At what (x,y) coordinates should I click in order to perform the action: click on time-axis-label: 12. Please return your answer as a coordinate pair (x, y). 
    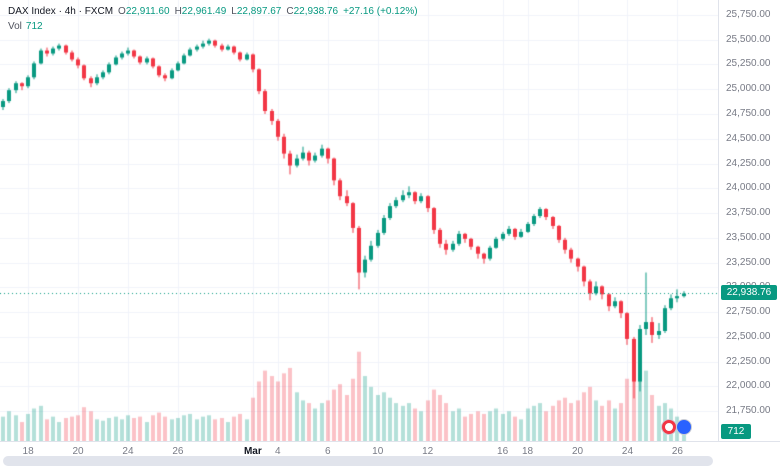
    Looking at the image, I should click on (428, 451).